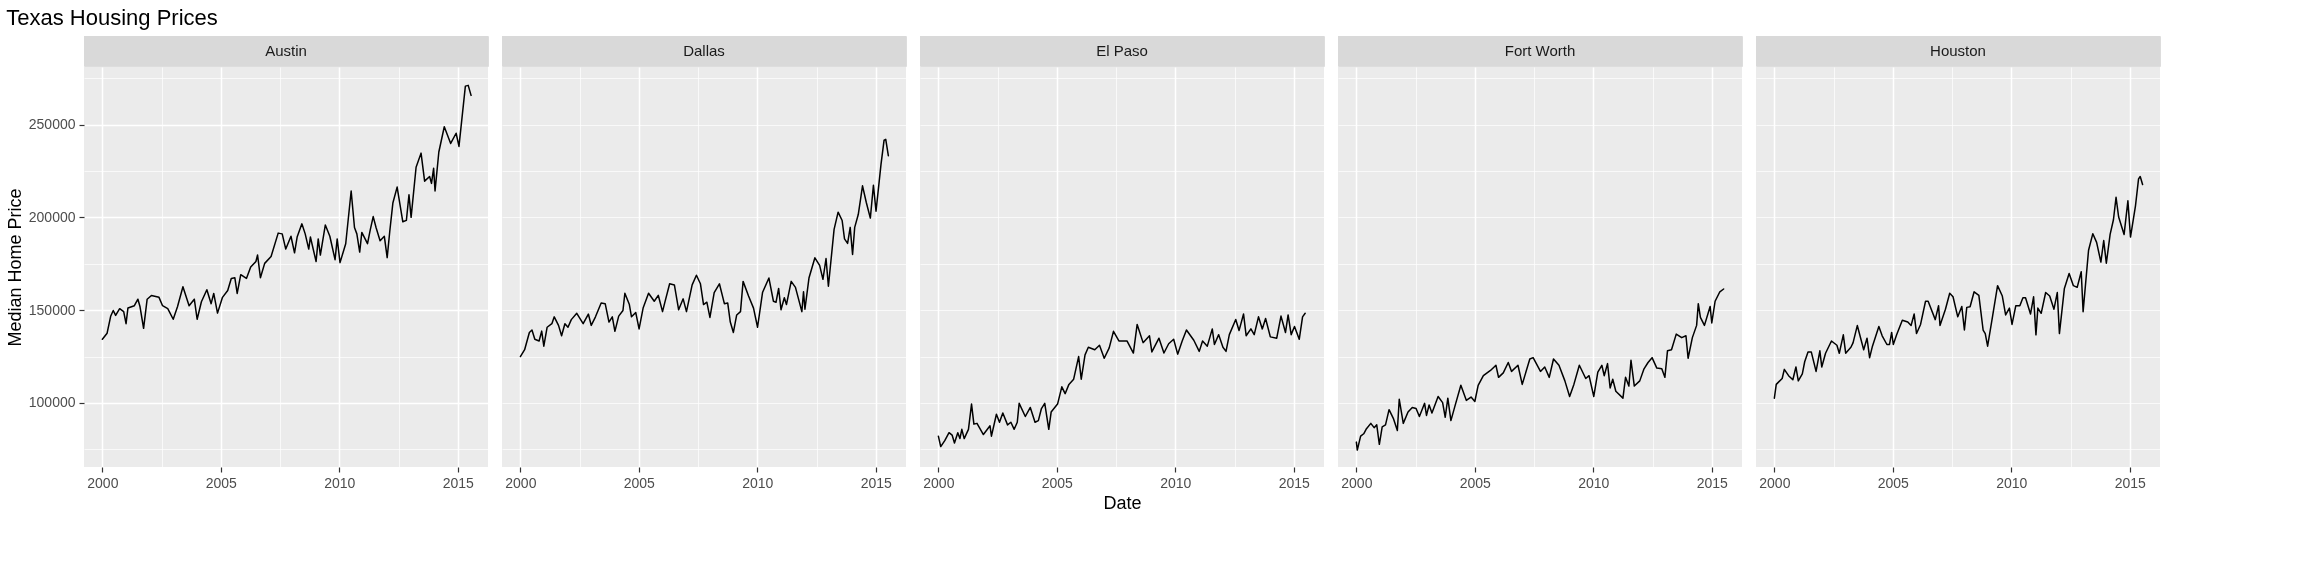 The width and height of the screenshot is (2304, 576). Describe the element at coordinates (1122, 50) in the screenshot. I see `chart-subtitle: El Paso` at that location.